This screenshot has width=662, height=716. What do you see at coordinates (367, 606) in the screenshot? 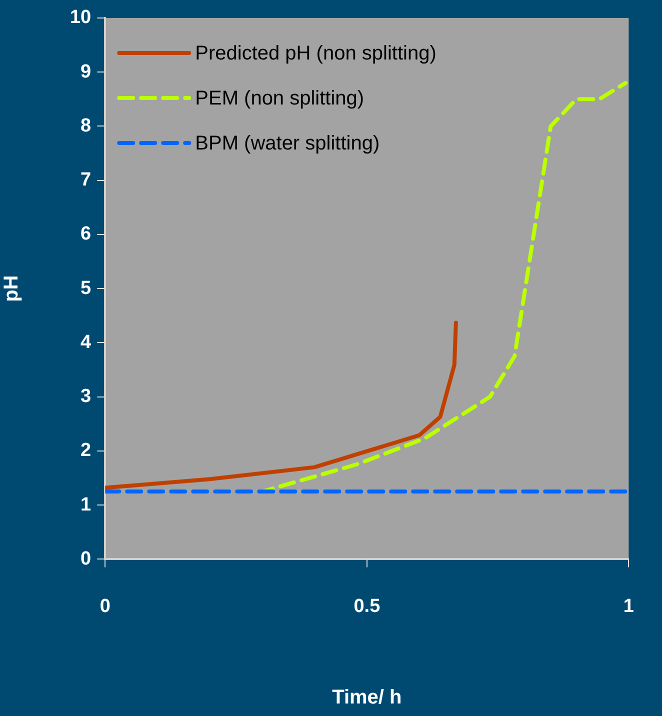
I see `x-tick-label: 0.5` at bounding box center [367, 606].